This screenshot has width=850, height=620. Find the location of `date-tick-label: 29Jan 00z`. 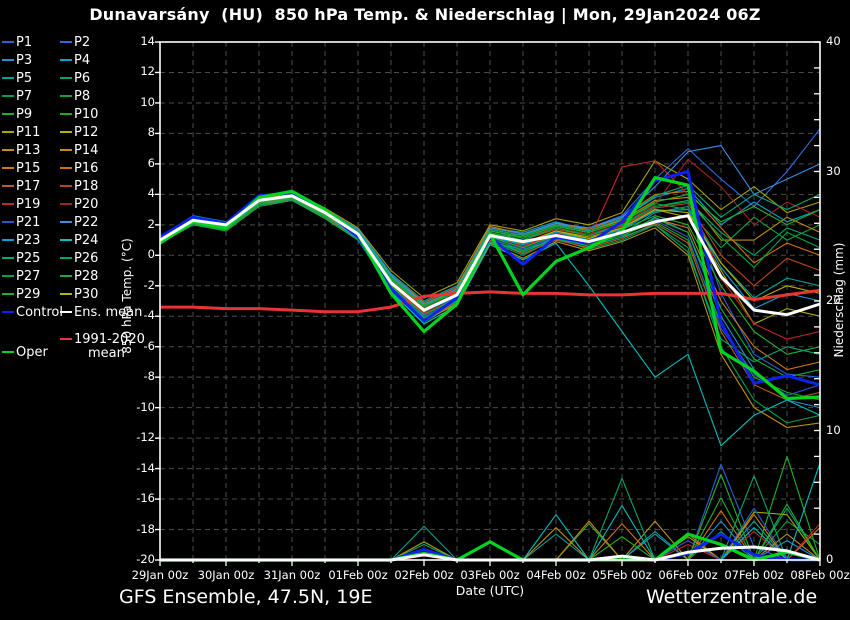

date-tick-label: 29Jan 00z is located at coordinates (160, 575).